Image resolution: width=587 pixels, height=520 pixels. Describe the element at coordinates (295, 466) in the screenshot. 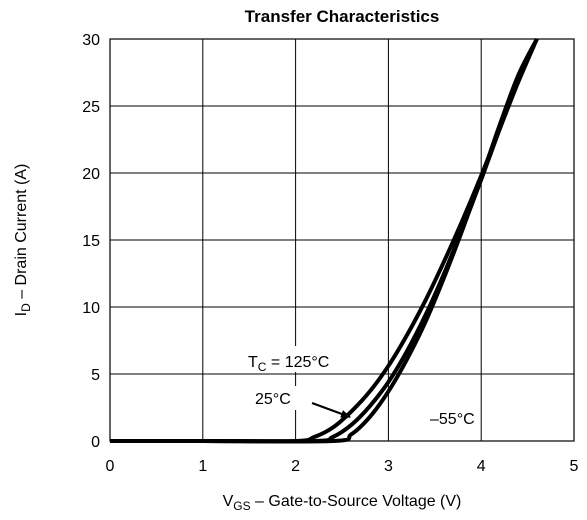

I see `x-tick-label-2: 2` at that location.